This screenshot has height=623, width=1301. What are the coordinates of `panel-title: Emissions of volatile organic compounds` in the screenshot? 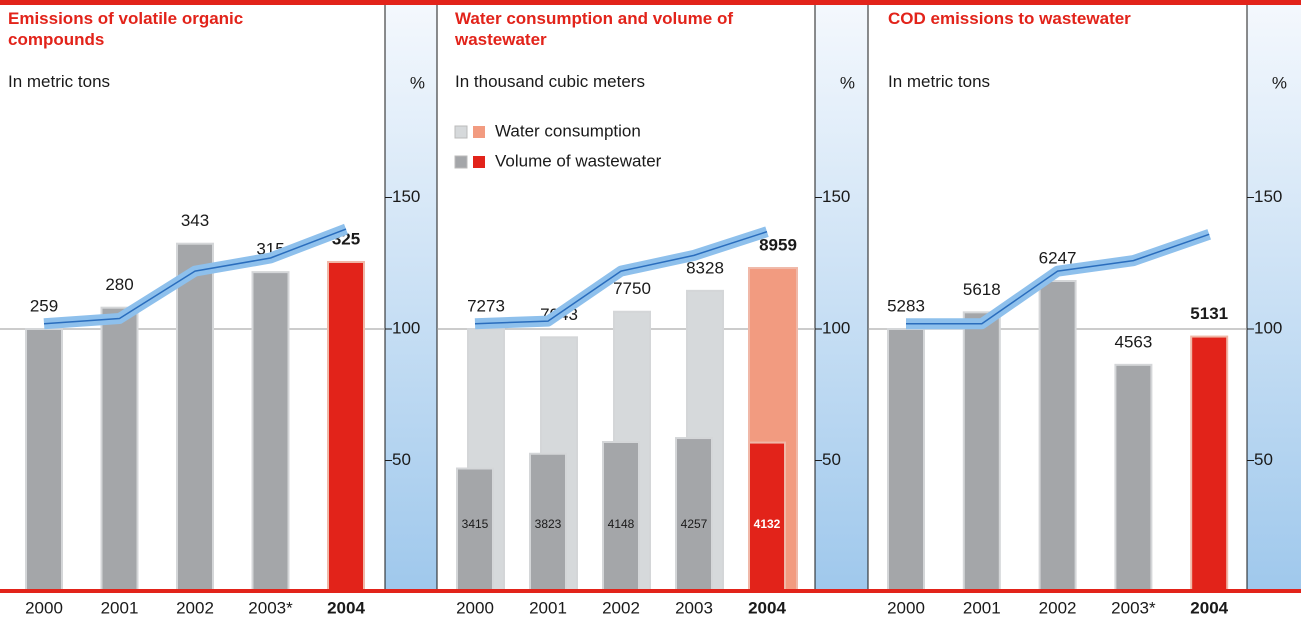 It's located at (126, 29).